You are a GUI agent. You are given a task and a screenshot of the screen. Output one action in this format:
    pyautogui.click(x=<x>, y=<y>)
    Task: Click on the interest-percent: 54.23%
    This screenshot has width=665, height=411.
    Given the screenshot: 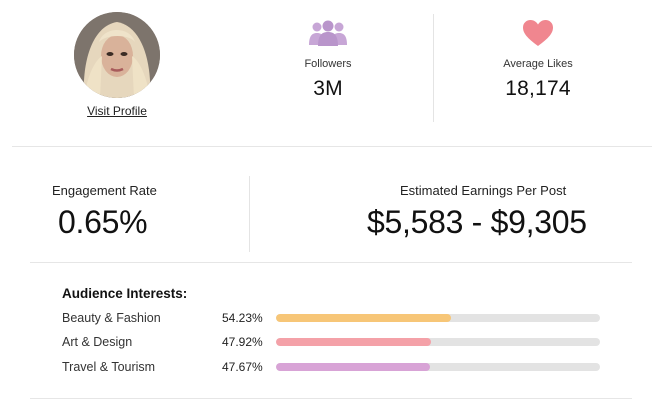 What is the action you would take?
    pyautogui.click(x=242, y=318)
    